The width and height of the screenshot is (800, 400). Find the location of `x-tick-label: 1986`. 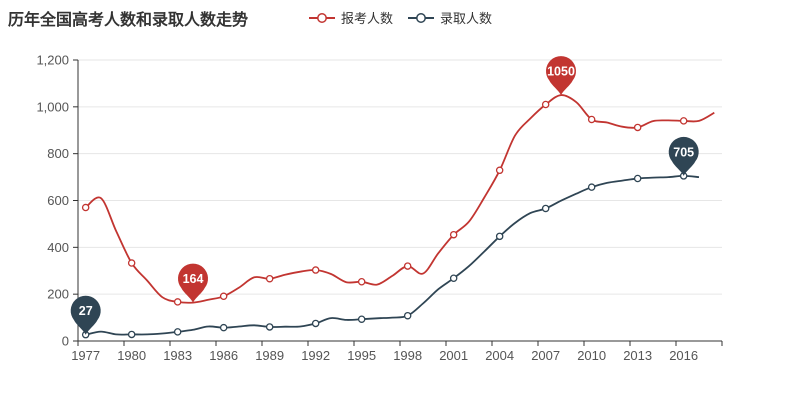

x-tick-label: 1986 is located at coordinates (223, 355).